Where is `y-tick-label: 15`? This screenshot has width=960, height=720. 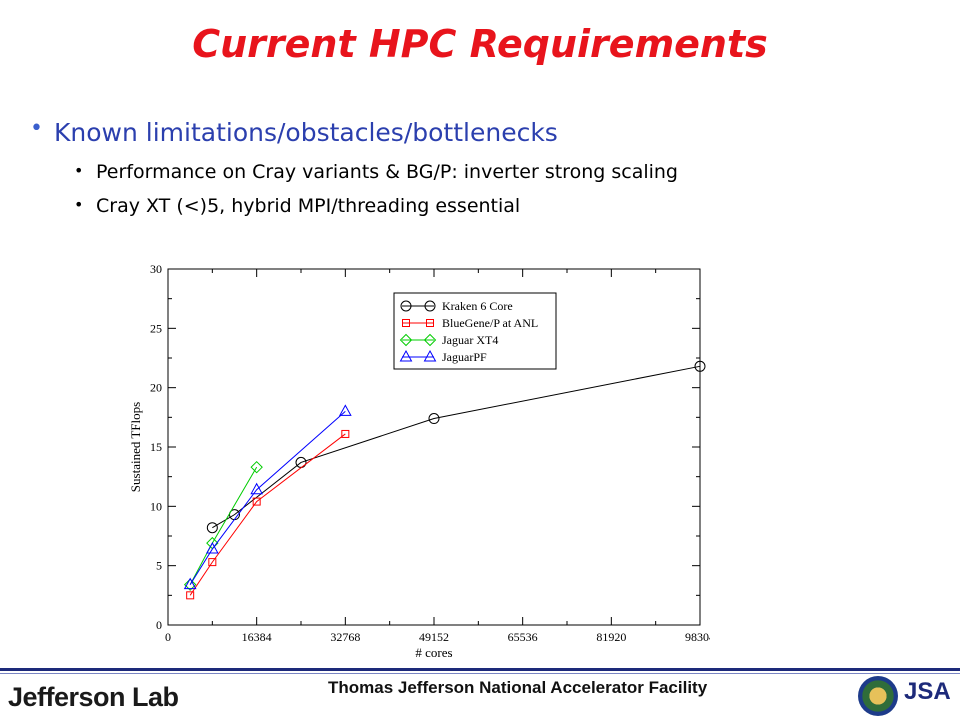
y-tick-label: 15 is located at coordinates (156, 447).